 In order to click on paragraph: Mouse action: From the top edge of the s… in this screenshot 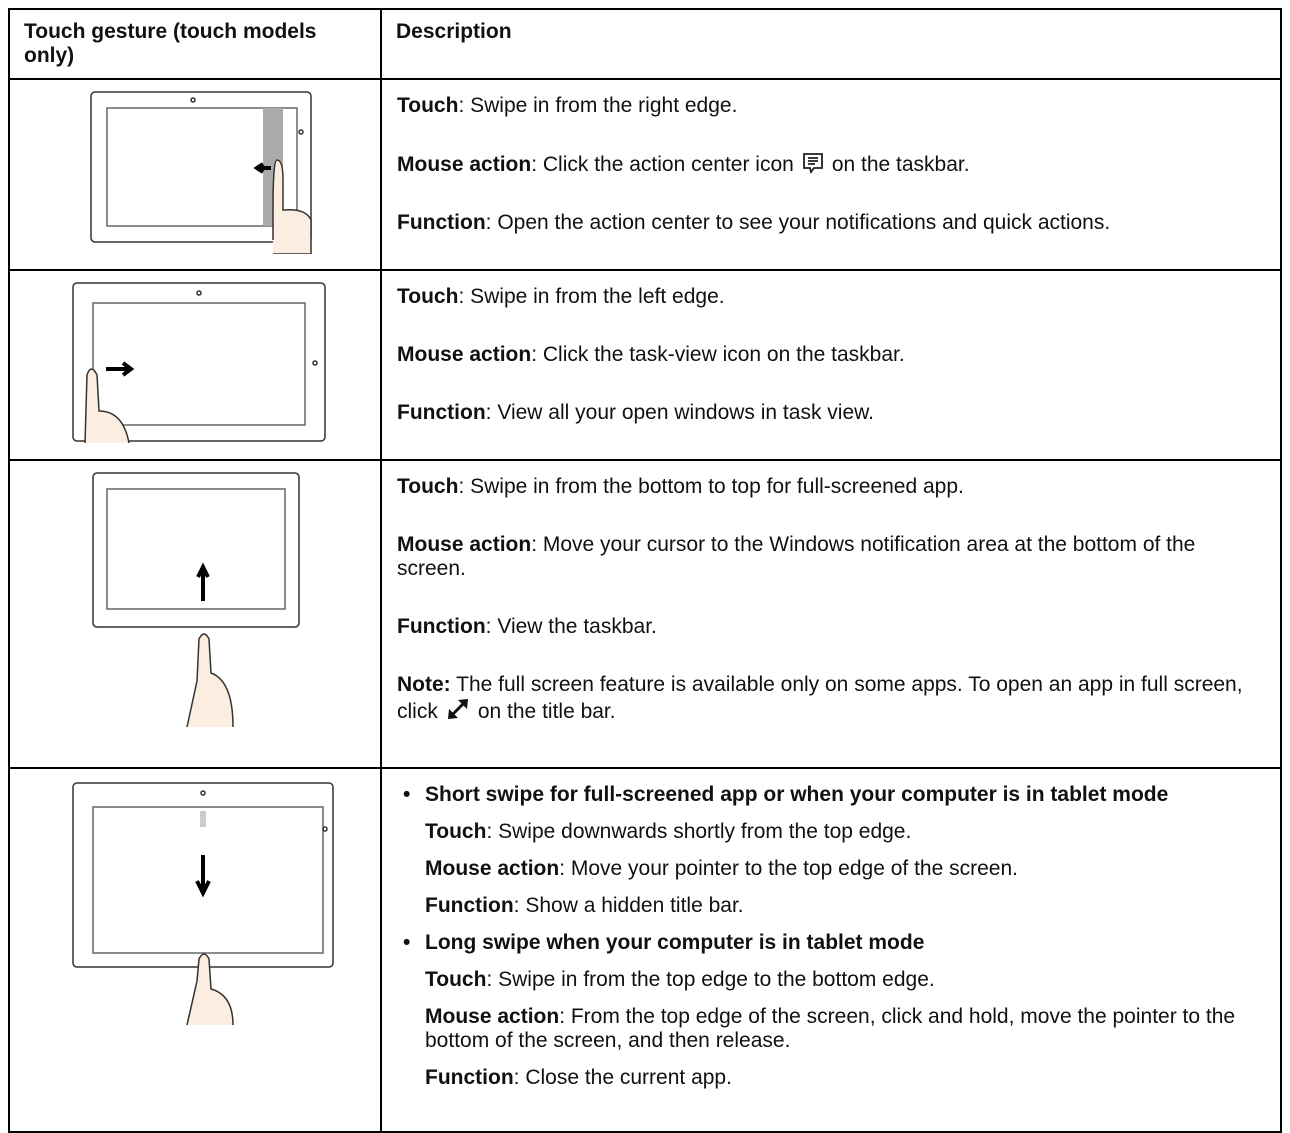, I will do `click(845, 1029)`.